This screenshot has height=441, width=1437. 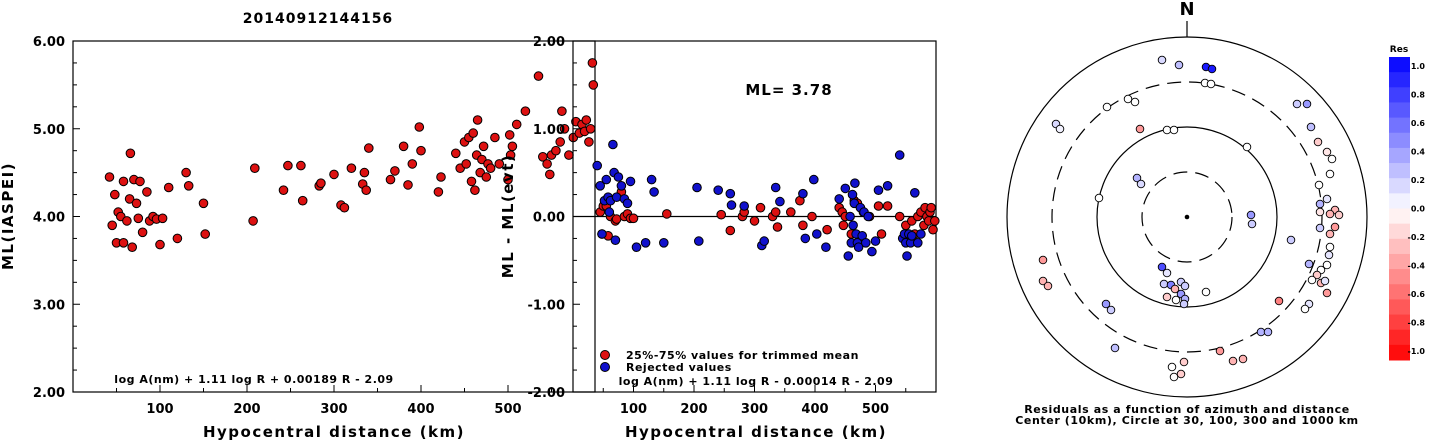 I want to click on ring-300km, so click(x=1187, y=217).